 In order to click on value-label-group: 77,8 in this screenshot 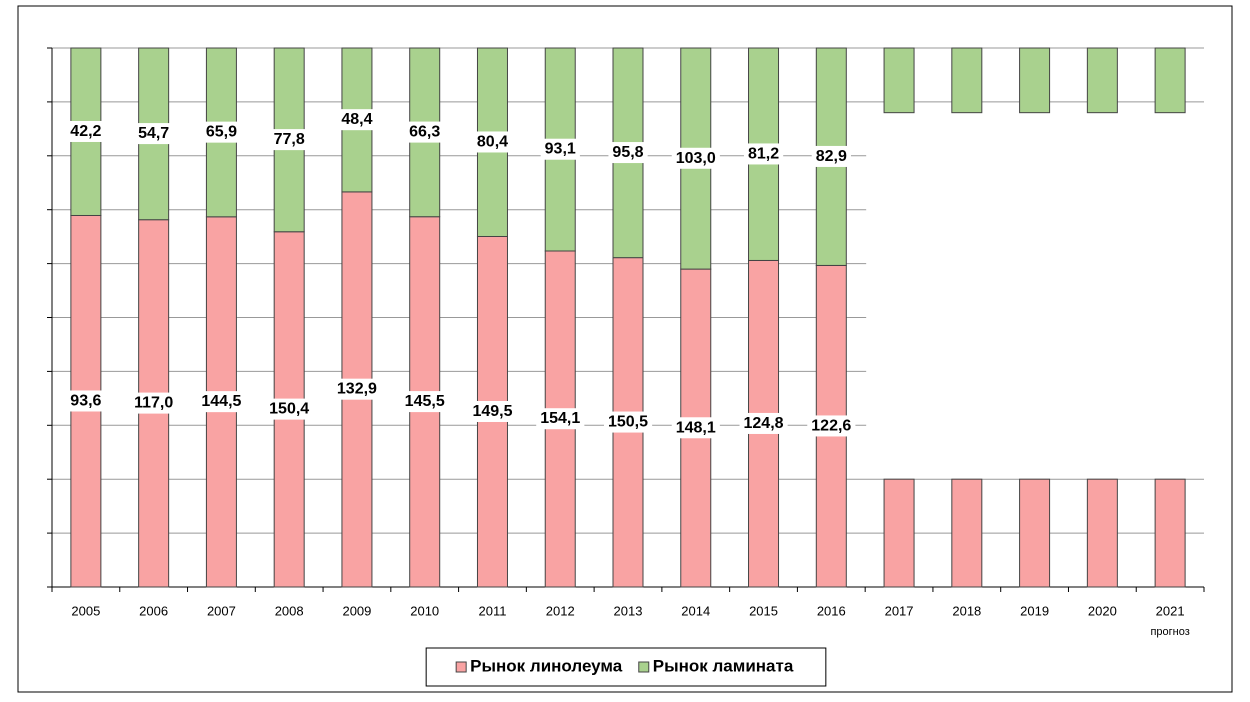, I will do `click(289, 140)`.